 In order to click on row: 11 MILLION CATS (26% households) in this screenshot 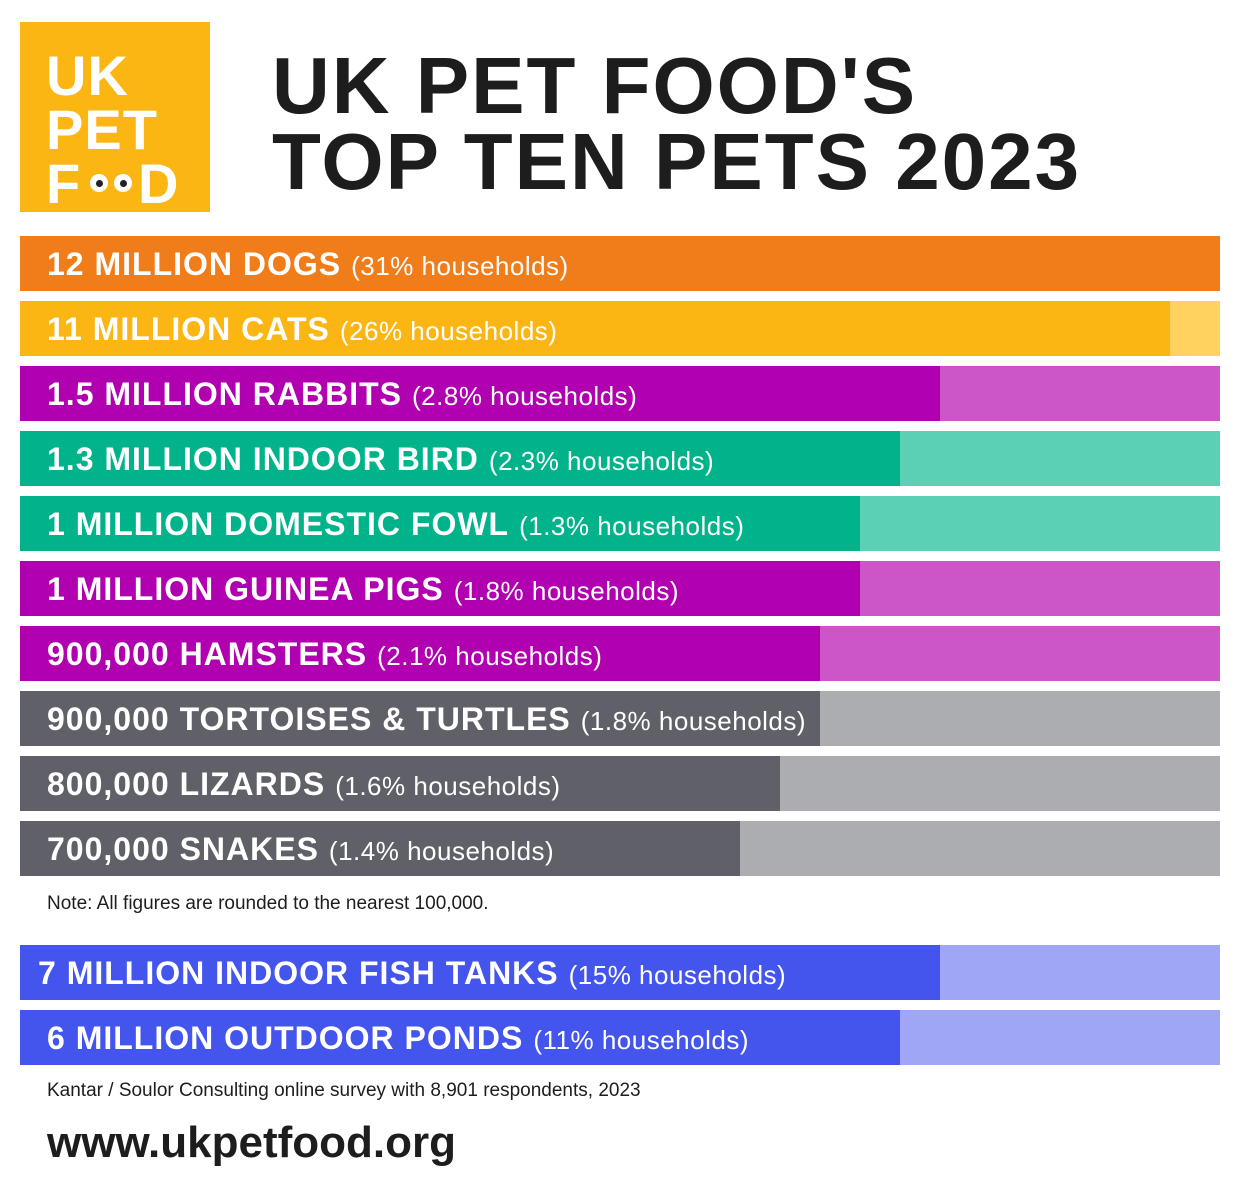, I will do `click(620, 328)`.